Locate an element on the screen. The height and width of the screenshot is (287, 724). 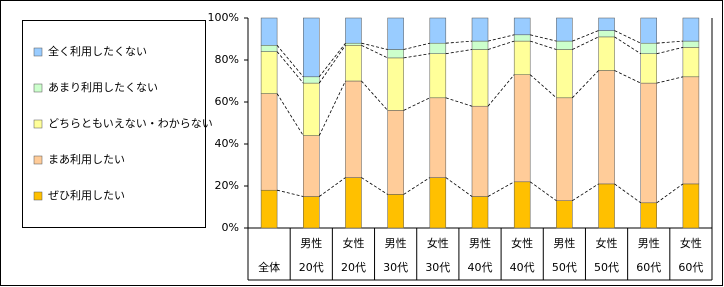
legend-label: まあ利用したい is located at coordinates (86, 159).